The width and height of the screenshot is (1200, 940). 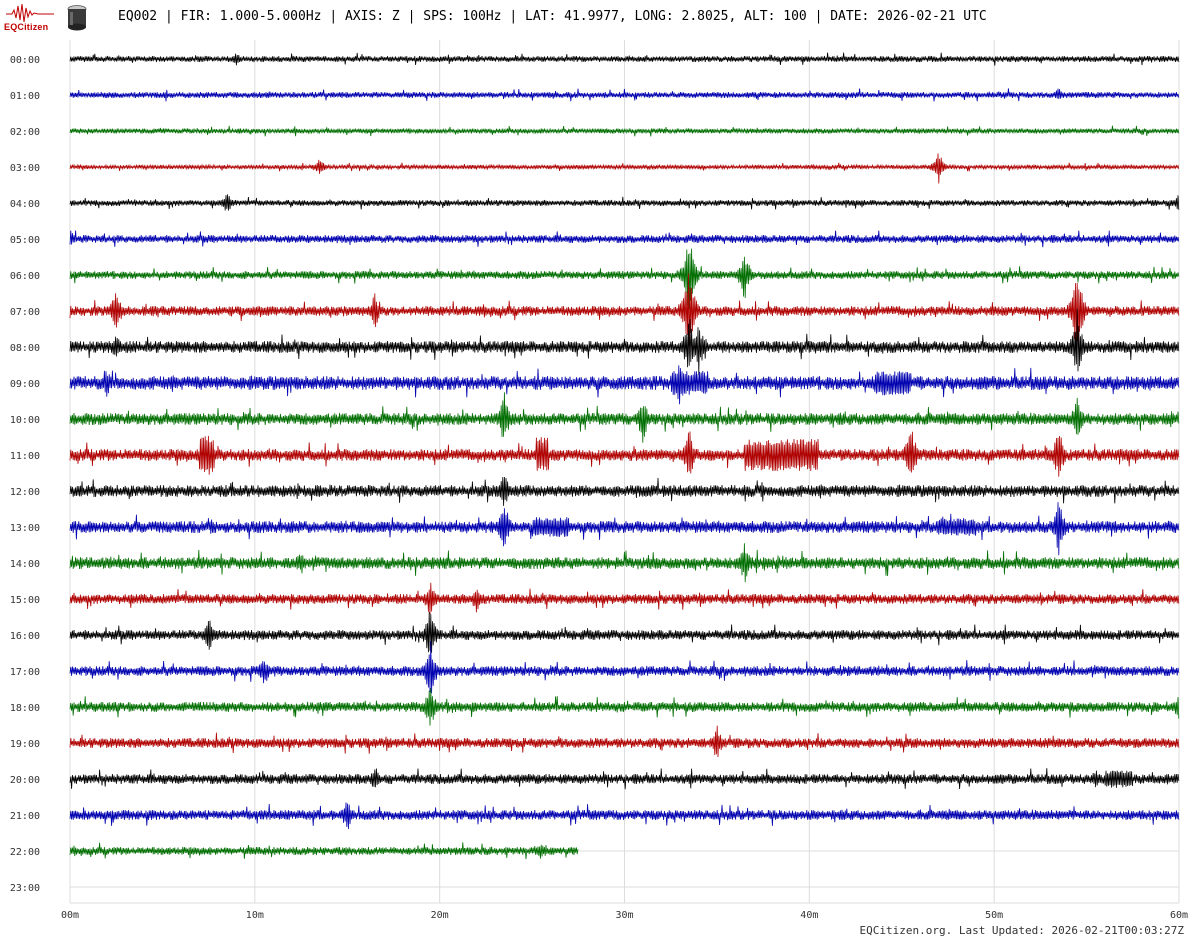 I want to click on x-tick-label: 20m, so click(x=440, y=915).